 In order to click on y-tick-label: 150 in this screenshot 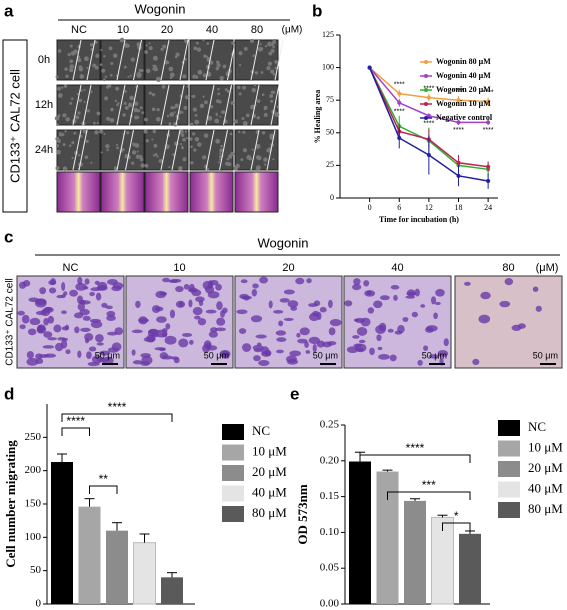, I will do `click(33, 504)`.